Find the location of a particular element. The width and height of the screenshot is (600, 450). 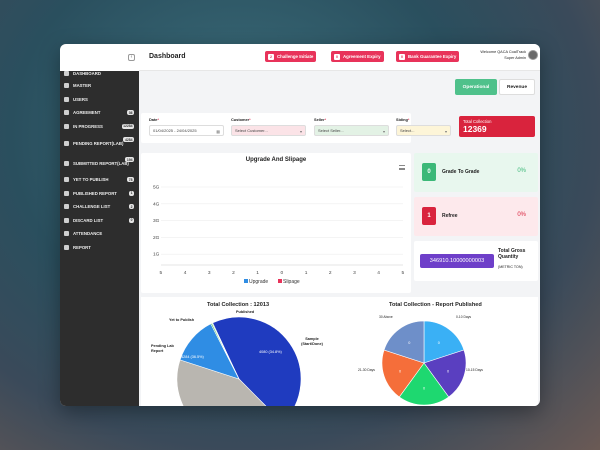

pie2-label-21-30: 21-30 Days is located at coordinates (366, 370).